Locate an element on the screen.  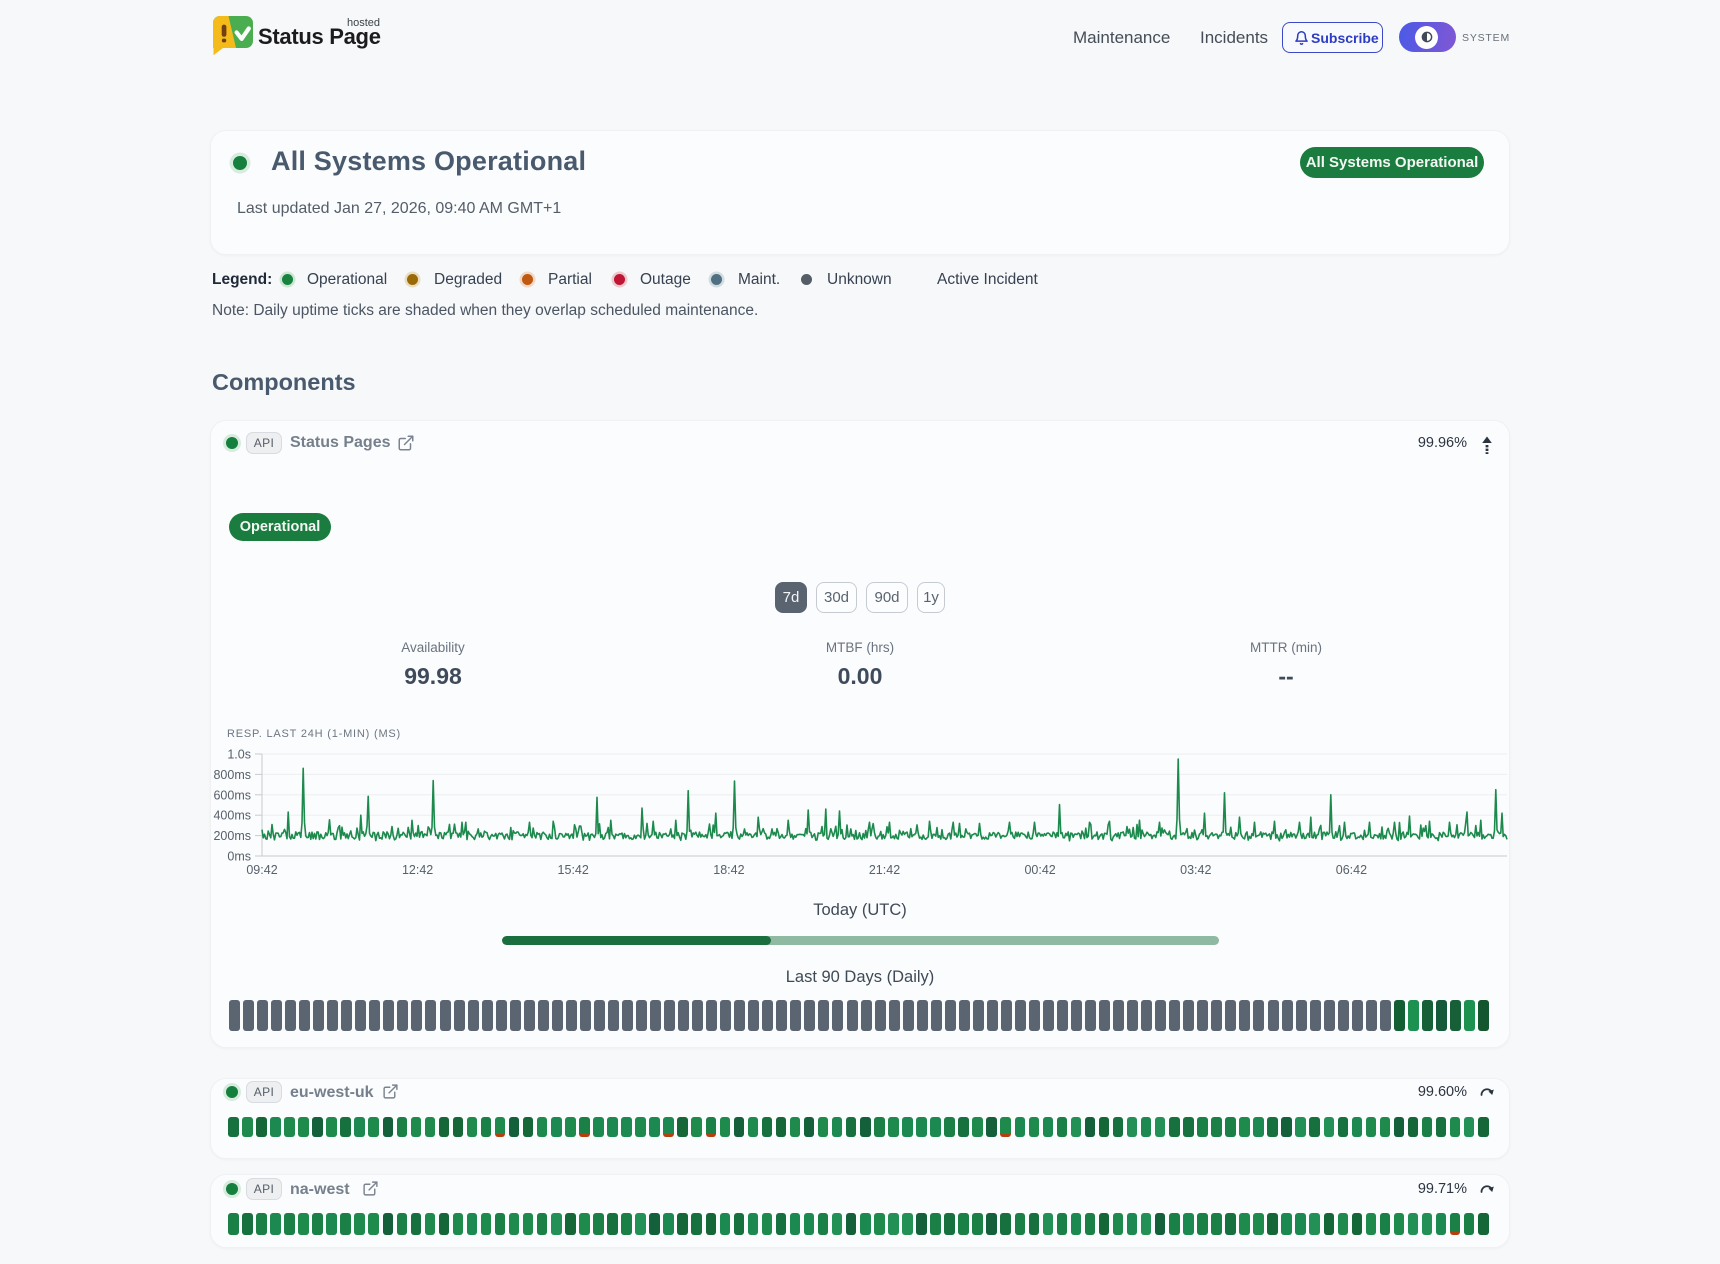
svg-text: 400ms is located at coordinates (232, 816).